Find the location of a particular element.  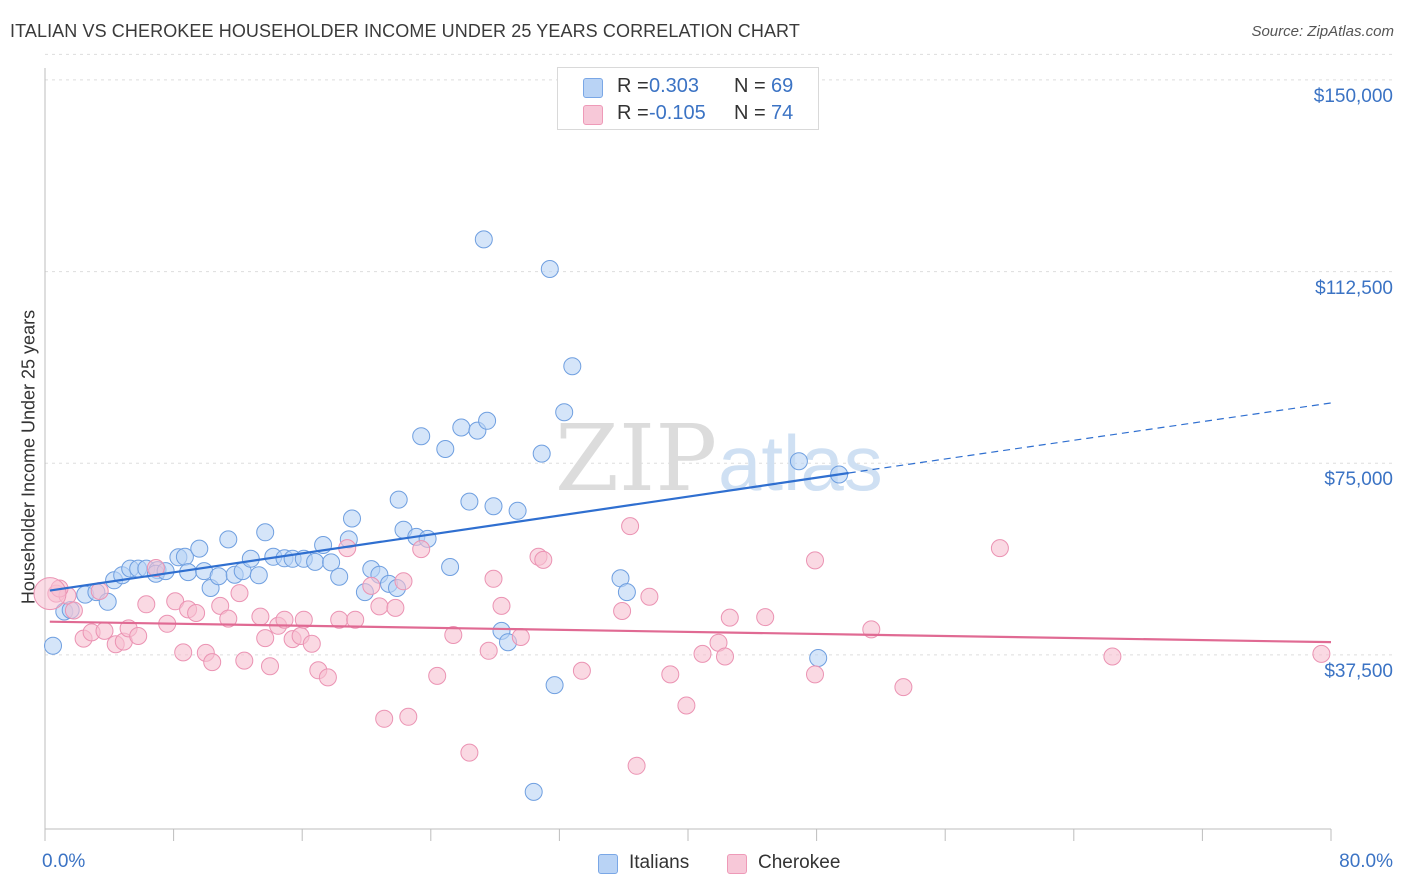

legend-r-value: -0.105 is located at coordinates (677, 113).